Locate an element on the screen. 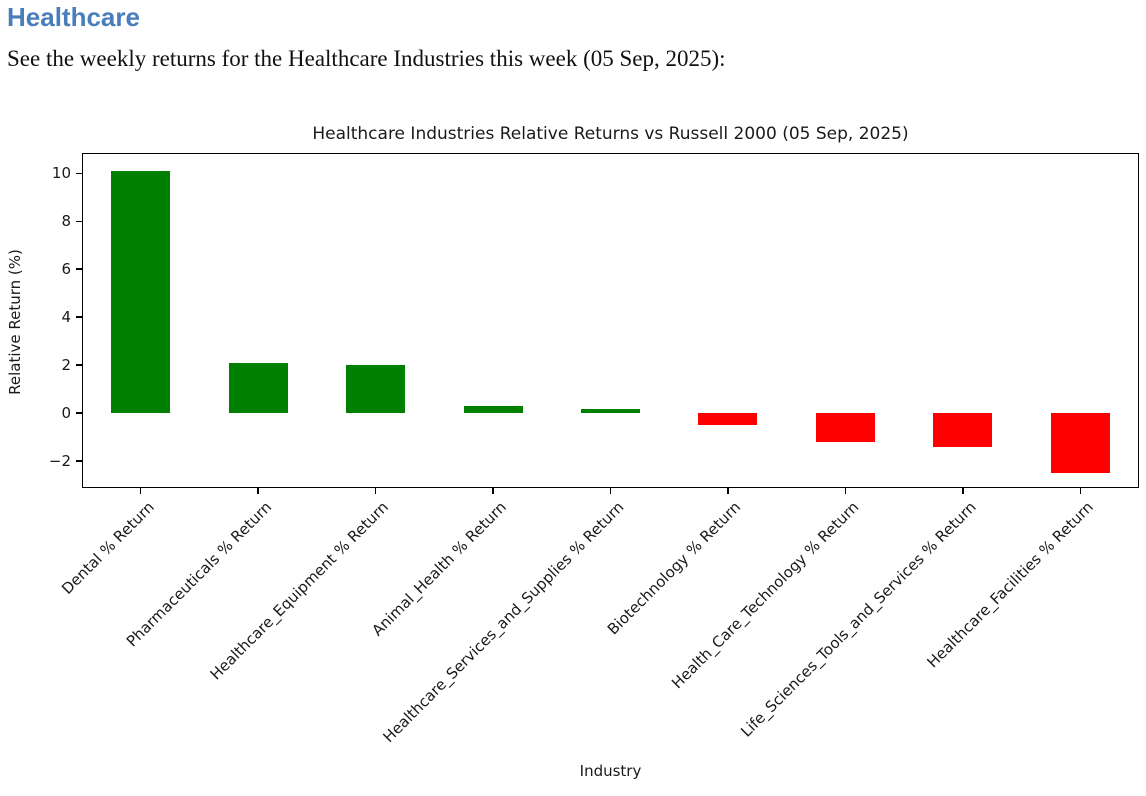 Image resolution: width=1146 pixels, height=796 pixels. y-tick-label: 8 is located at coordinates (66, 221).